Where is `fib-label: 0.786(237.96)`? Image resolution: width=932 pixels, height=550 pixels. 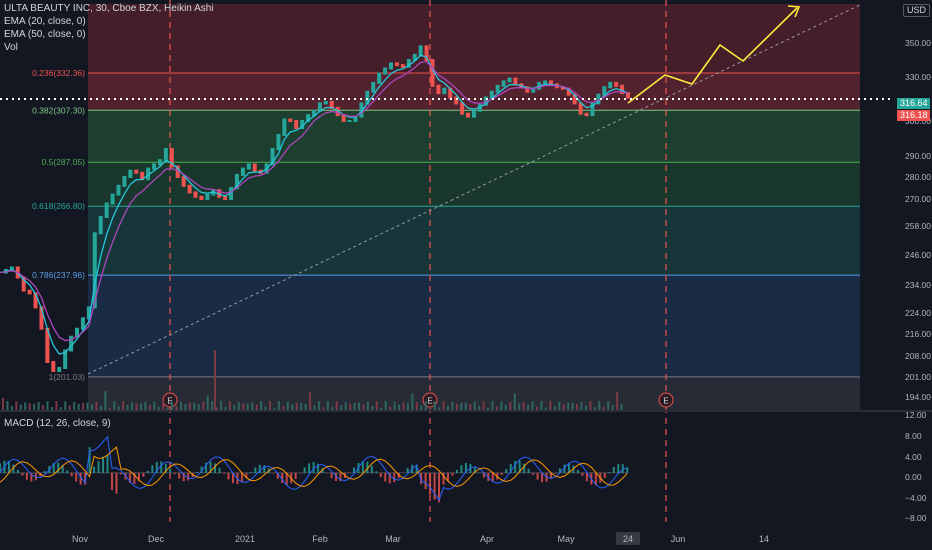 fib-label: 0.786(237.96) is located at coordinates (58, 275).